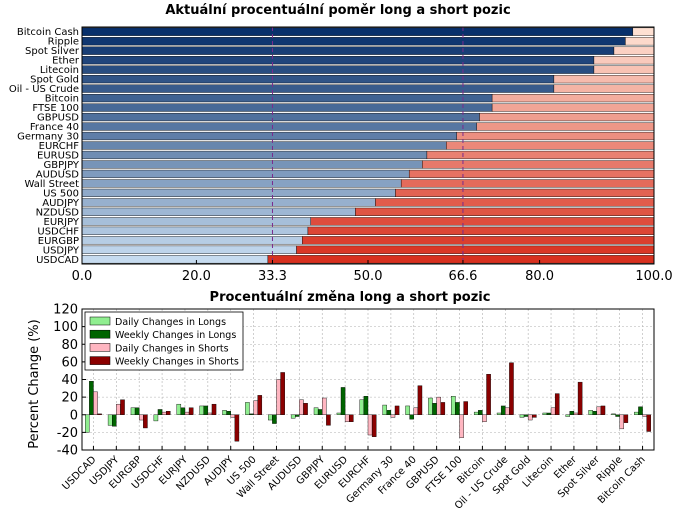  What do you see at coordinates (52, 184) in the screenshot?
I see `top-ytick-label-16: Wall Street` at bounding box center [52, 184].